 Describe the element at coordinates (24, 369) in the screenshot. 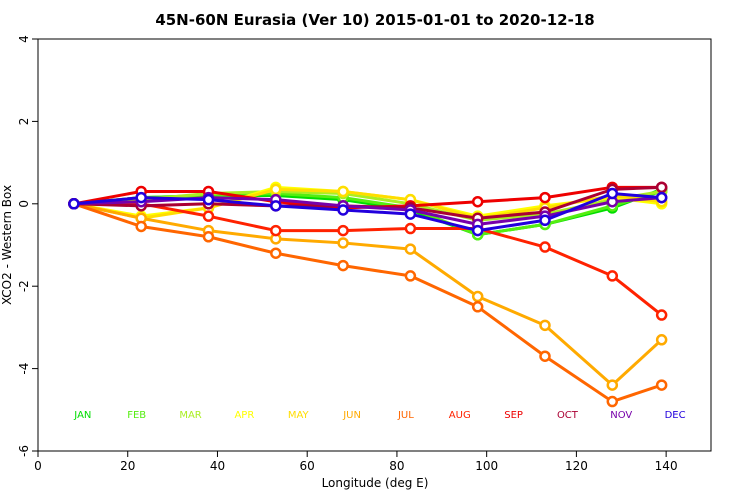

I see `y-tick-label: -4` at that location.